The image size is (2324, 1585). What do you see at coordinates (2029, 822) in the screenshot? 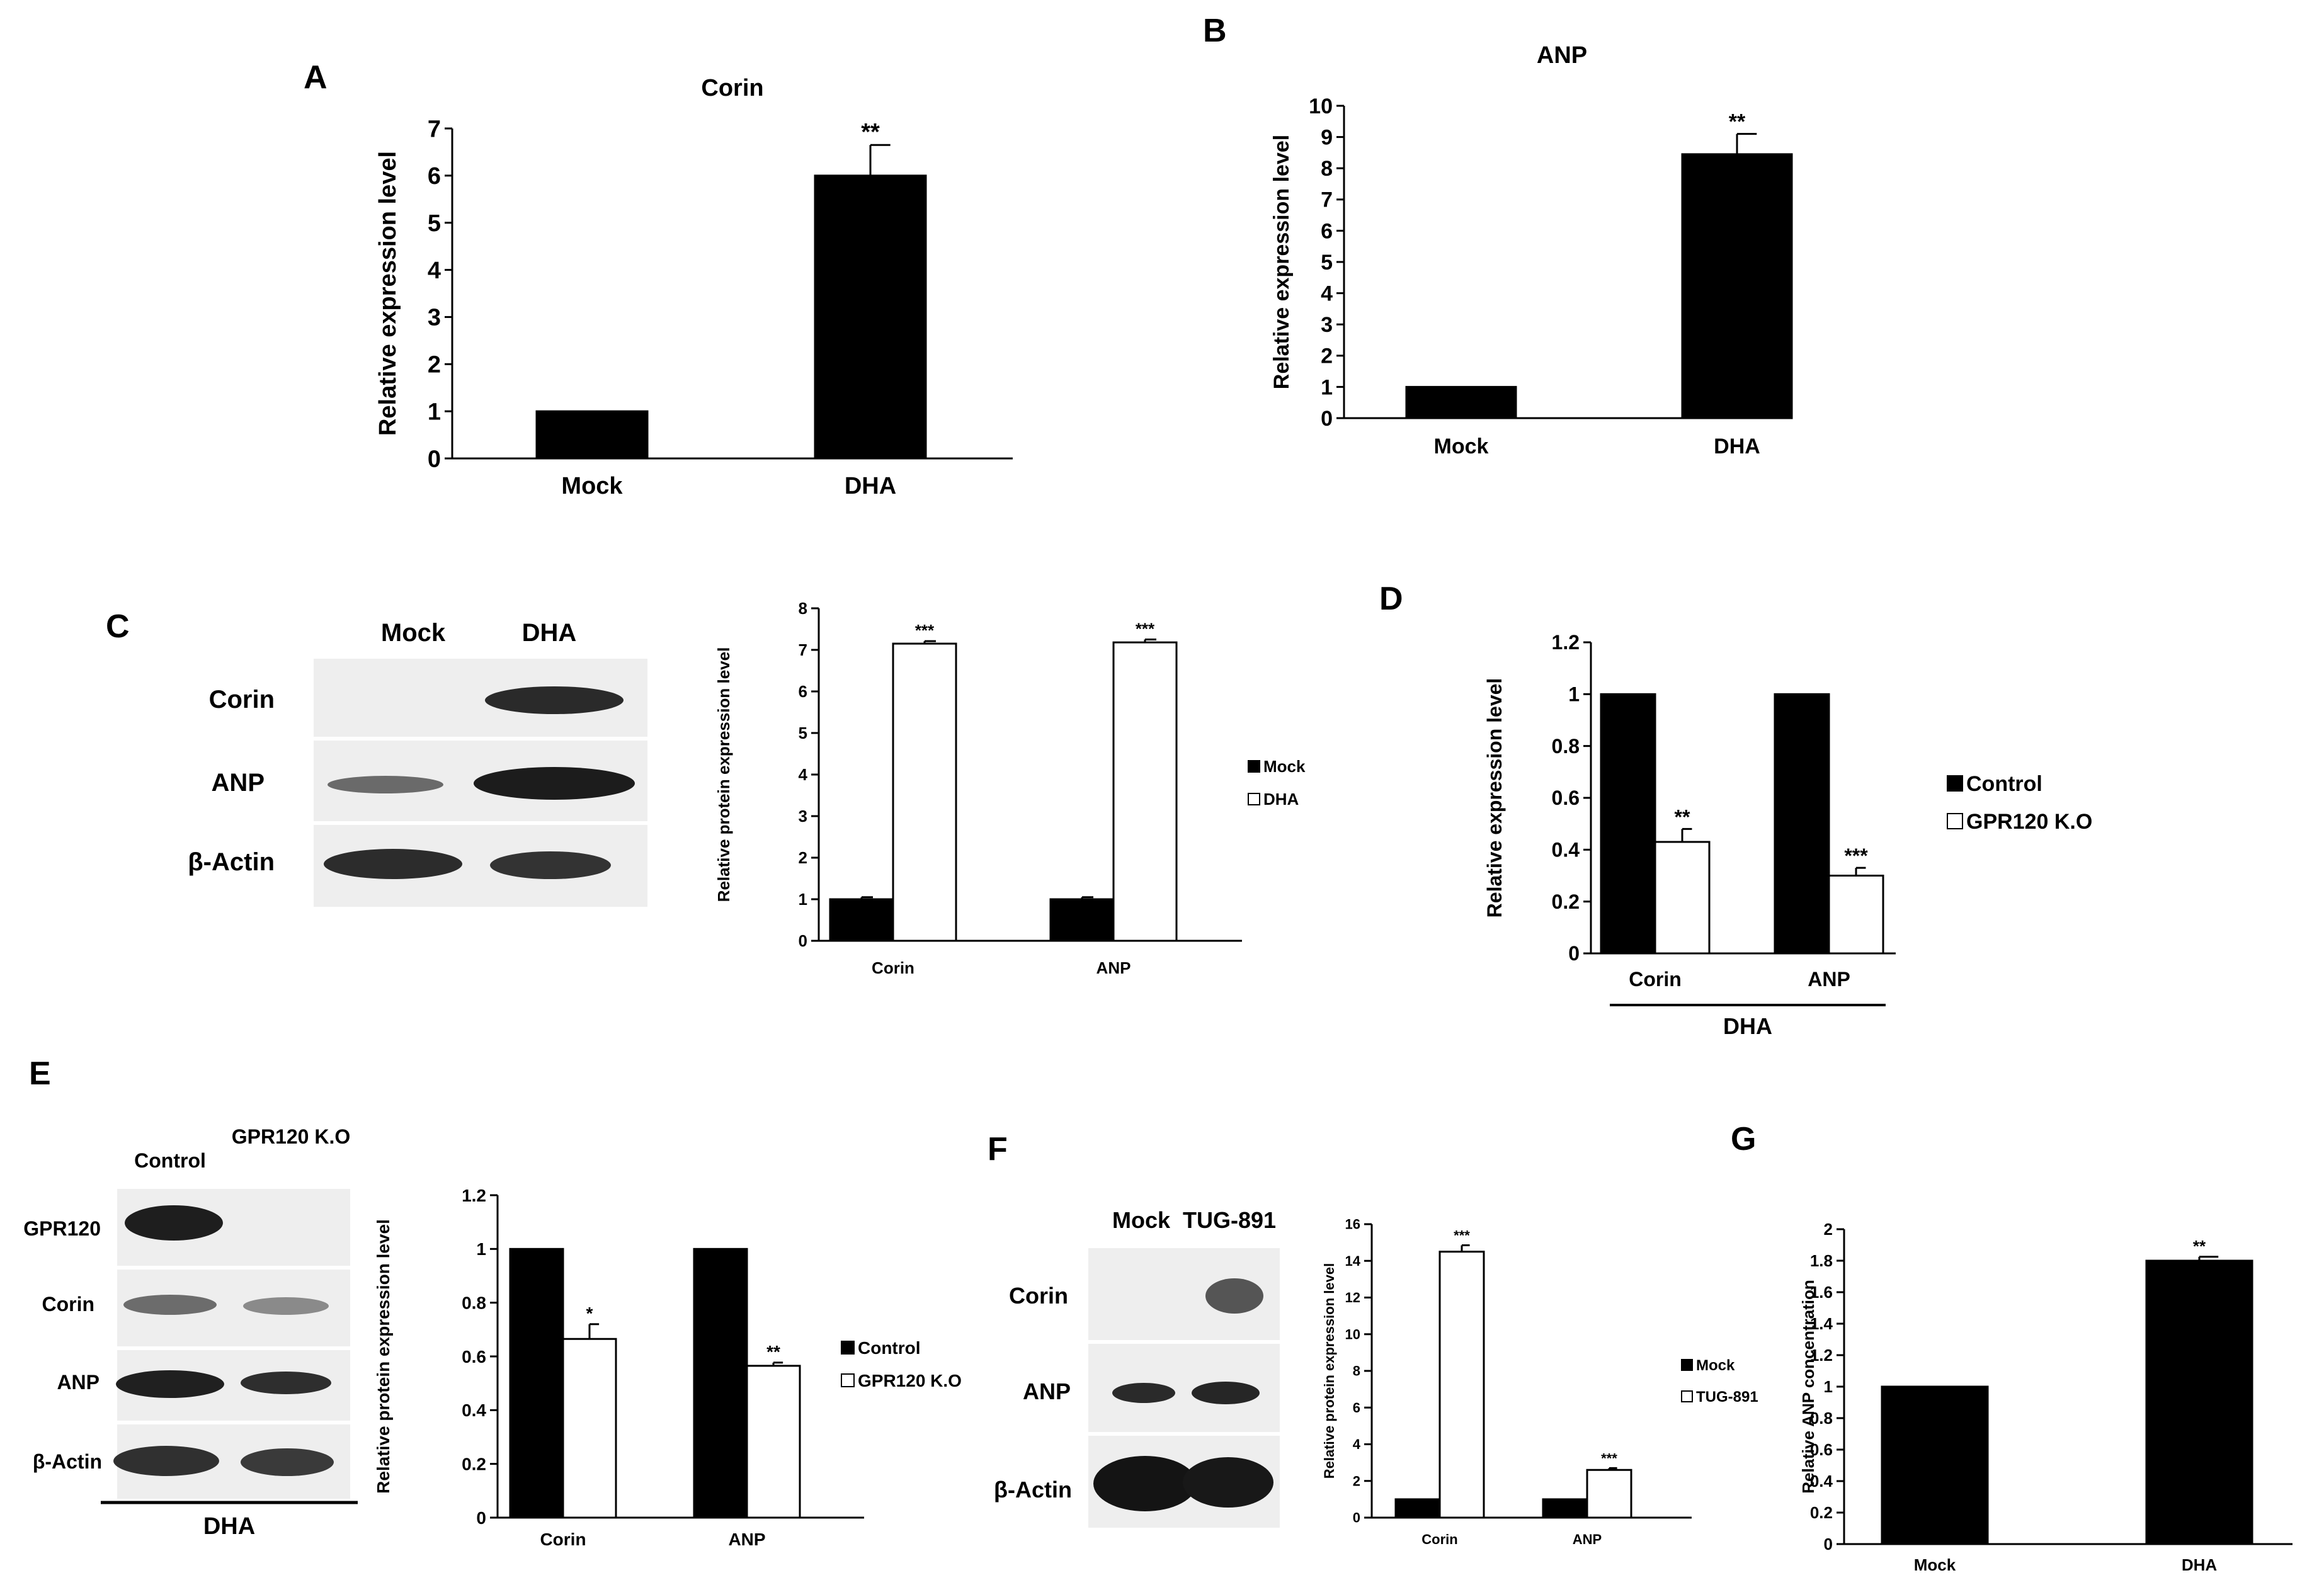
I see `chart-d-legend-label: GPR120 K.O` at bounding box center [2029, 822].